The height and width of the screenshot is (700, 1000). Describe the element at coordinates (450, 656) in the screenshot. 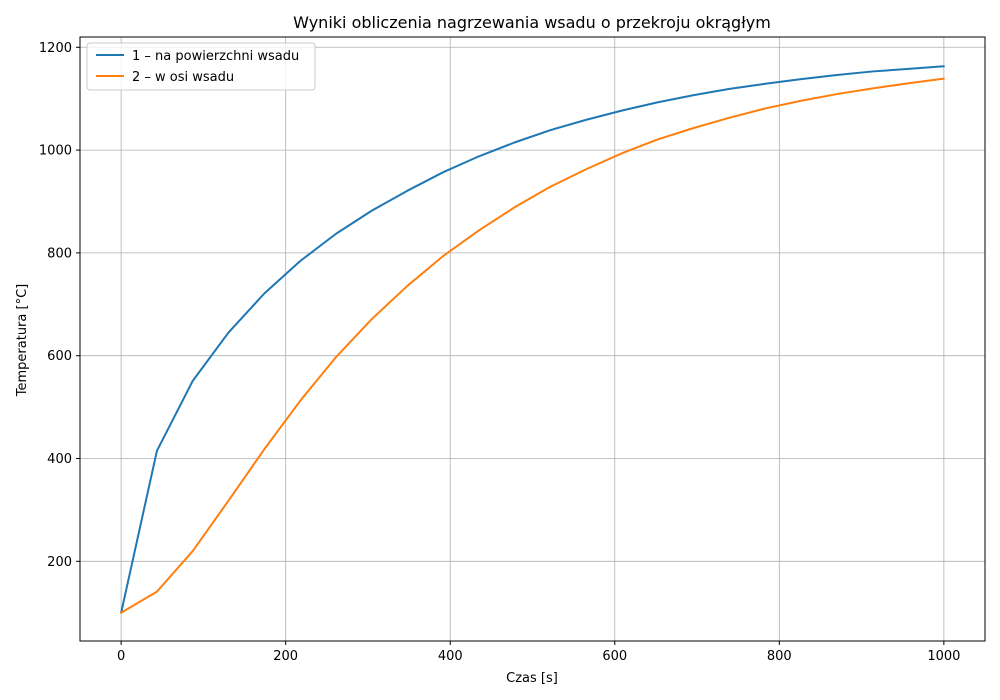

I see `x-tick-label: 400` at that location.